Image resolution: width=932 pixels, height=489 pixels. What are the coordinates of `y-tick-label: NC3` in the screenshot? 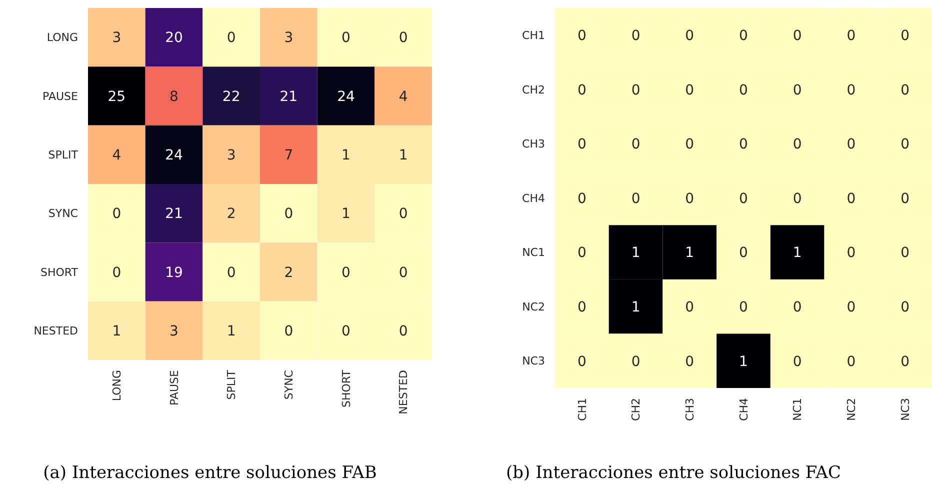 It's located at (533, 361).